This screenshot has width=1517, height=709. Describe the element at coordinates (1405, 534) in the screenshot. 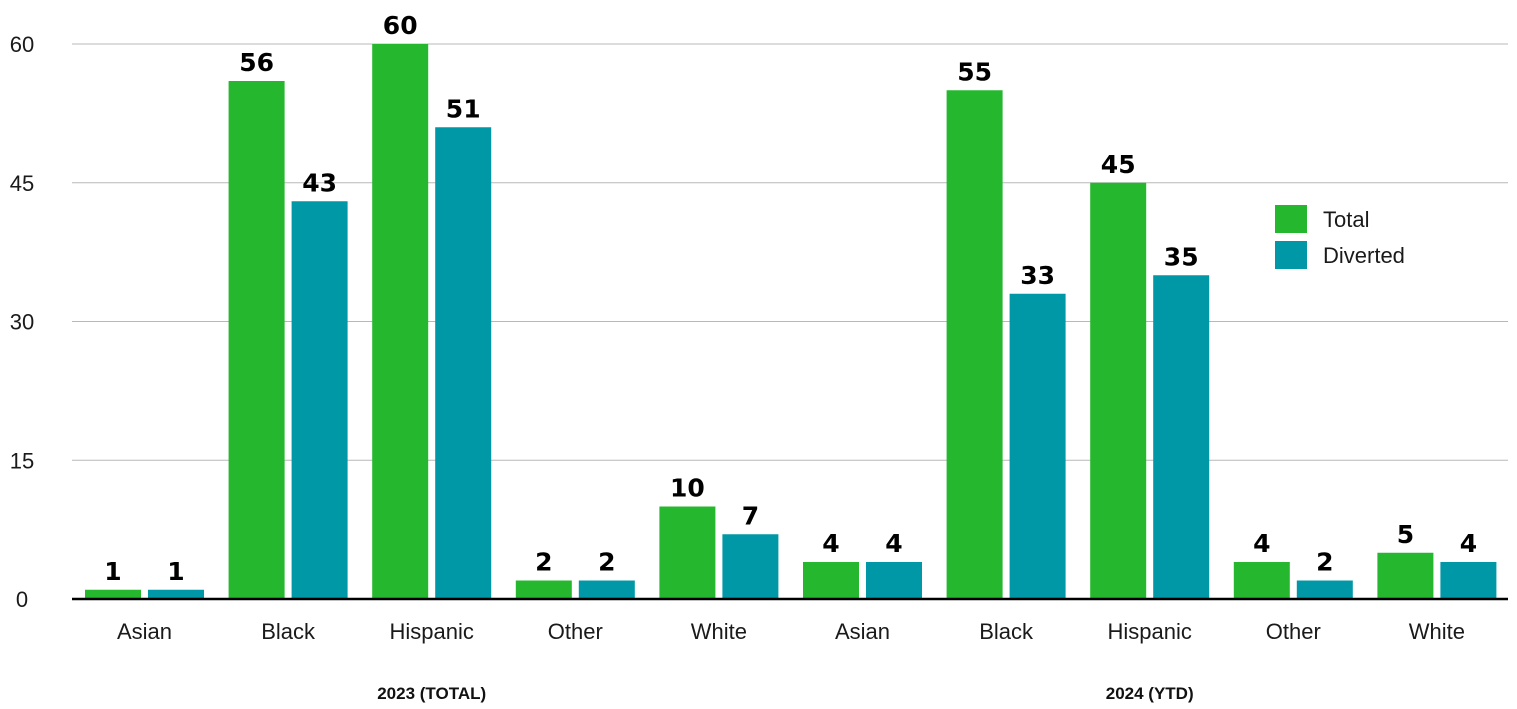

I see `data-label-total: 5` at that location.